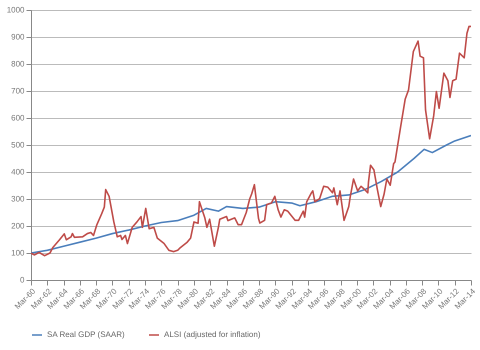 This screenshot has width=480, height=350. I want to click on y-tick-label: 500, so click(18, 145).